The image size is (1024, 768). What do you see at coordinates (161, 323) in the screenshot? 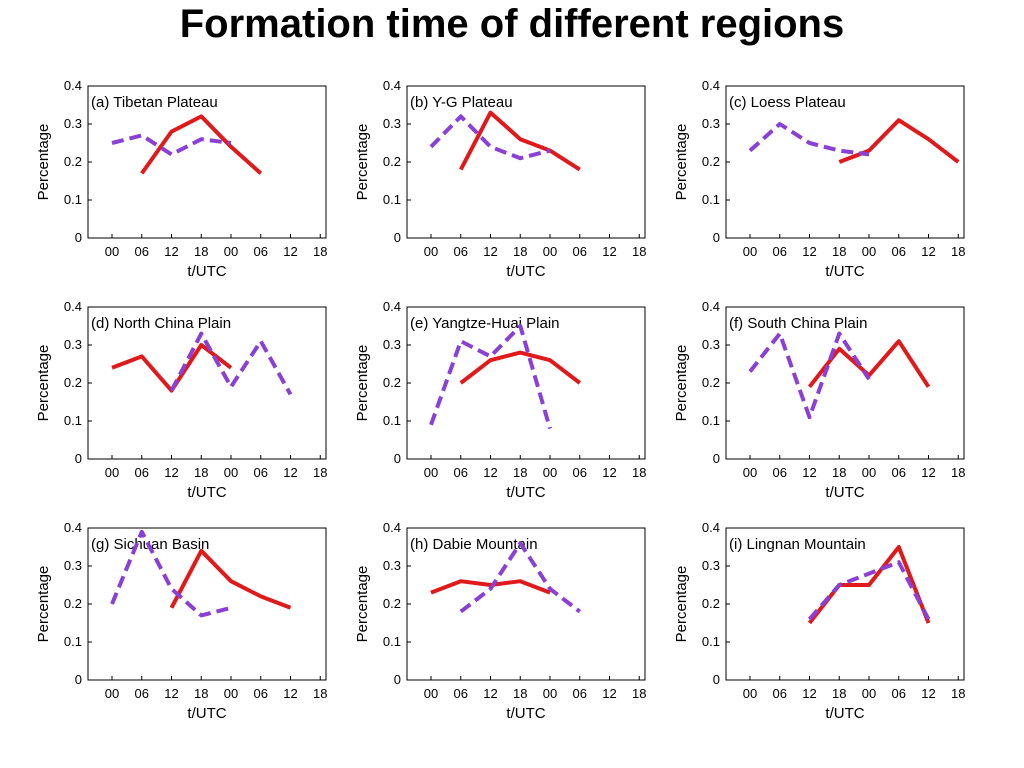
I see `panel-title: (d) North China Plain` at bounding box center [161, 323].